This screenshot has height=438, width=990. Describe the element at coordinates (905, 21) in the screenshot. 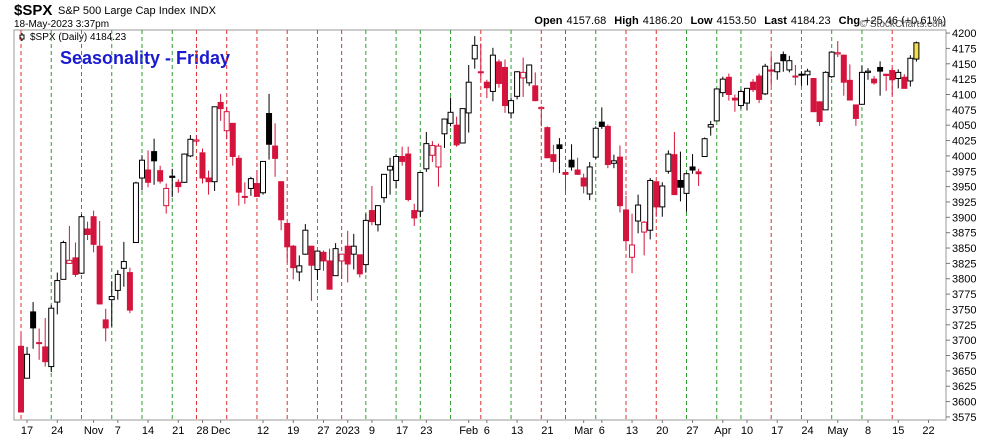

I see `quote-value: +25.46 (+0.61%)` at that location.